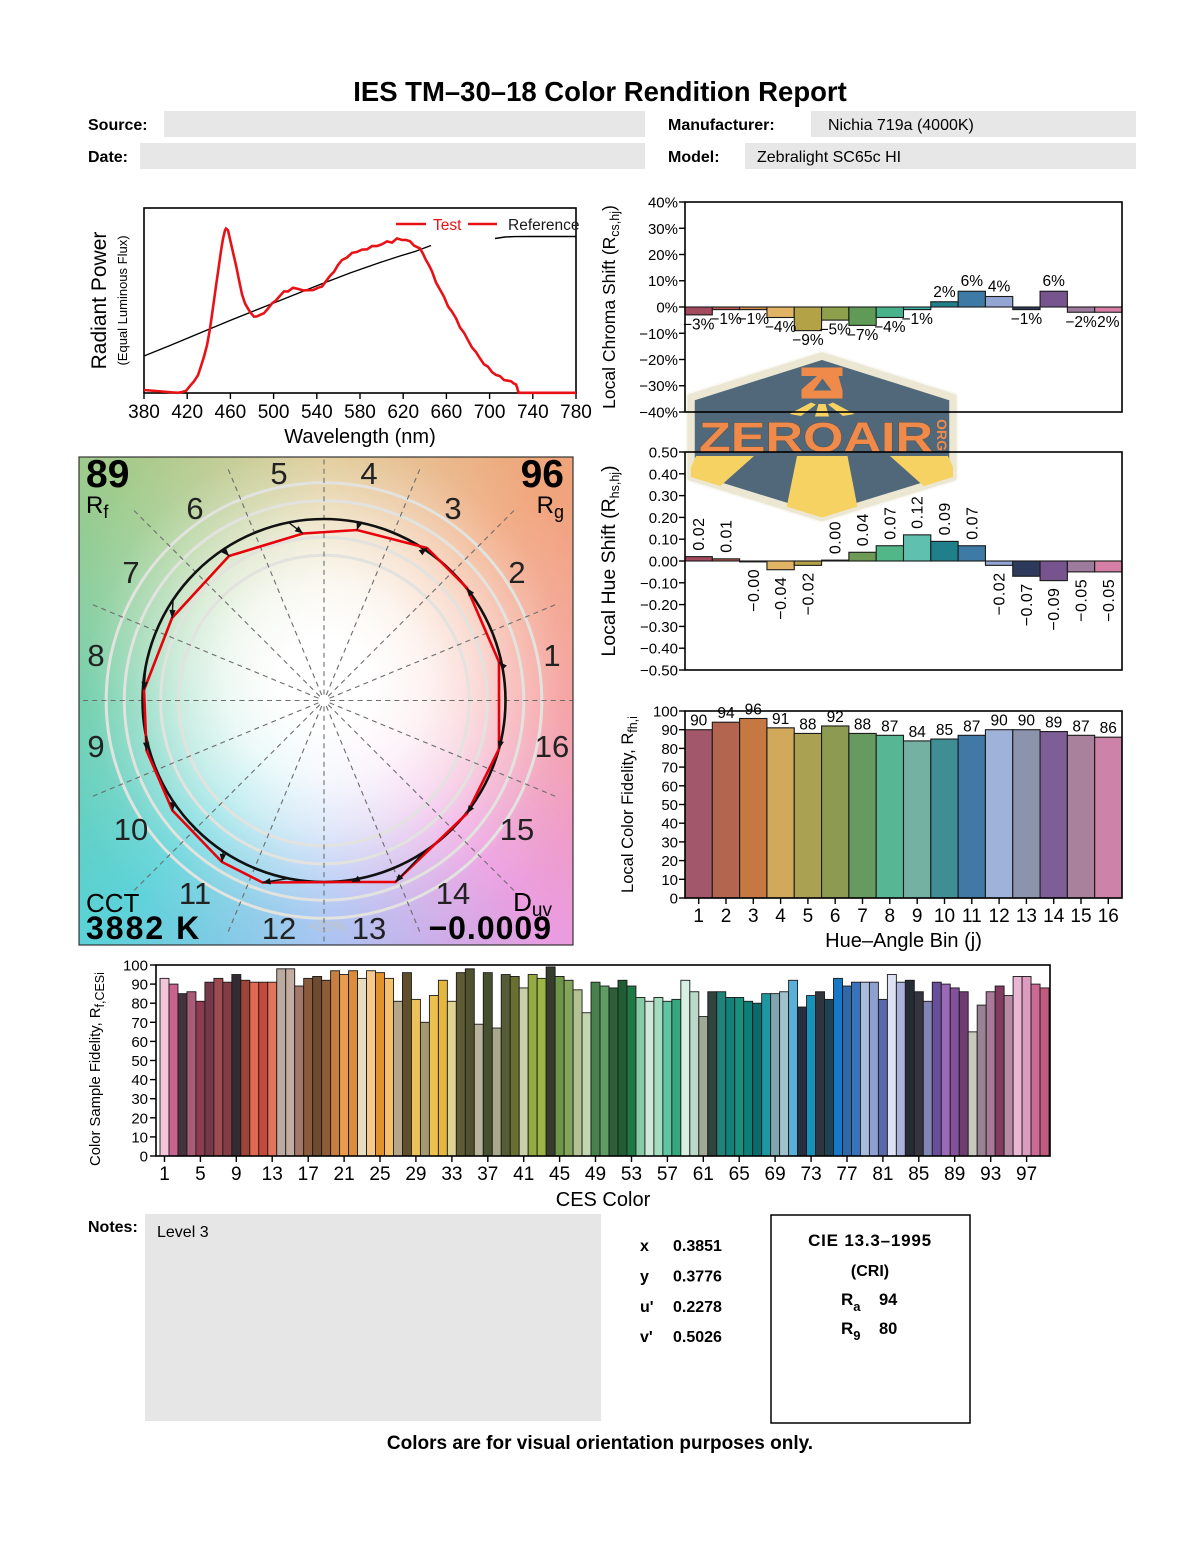 The image size is (1200, 1550). Describe the element at coordinates (131, 829) in the screenshot. I see `svg-text: 10` at that location.